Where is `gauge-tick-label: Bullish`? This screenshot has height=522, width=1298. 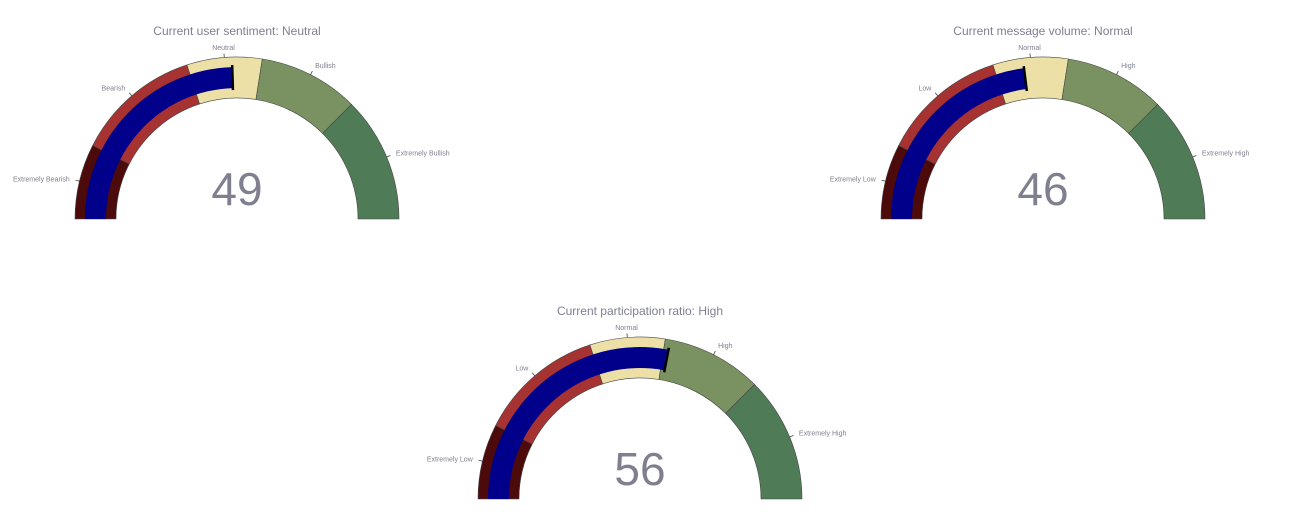 gauge-tick-label: Bullish is located at coordinates (325, 66).